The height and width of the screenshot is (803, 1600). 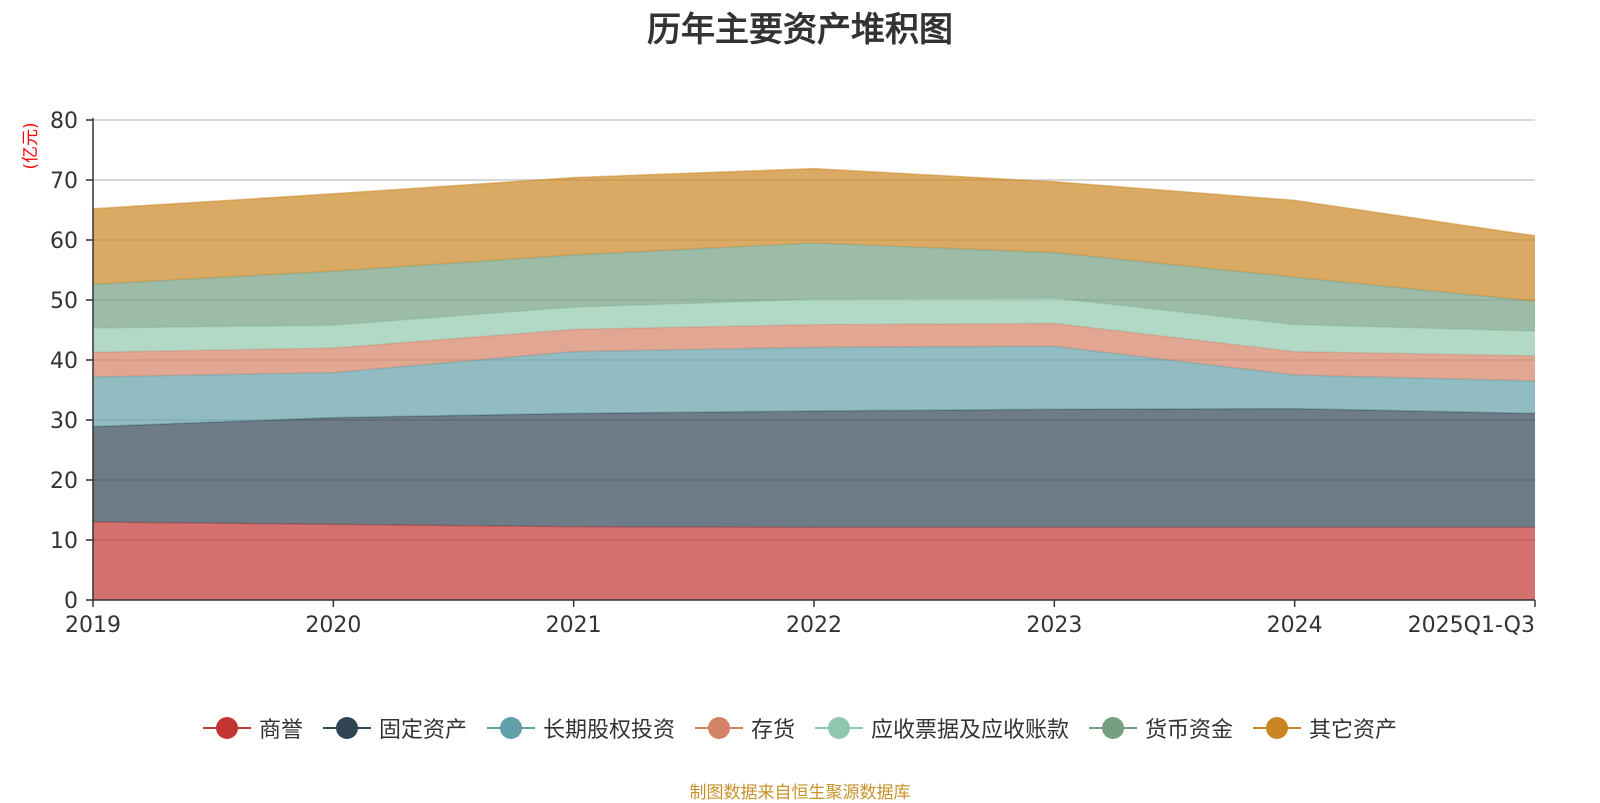 What do you see at coordinates (252, 728) in the screenshot?
I see `legend-item: 商誉` at bounding box center [252, 728].